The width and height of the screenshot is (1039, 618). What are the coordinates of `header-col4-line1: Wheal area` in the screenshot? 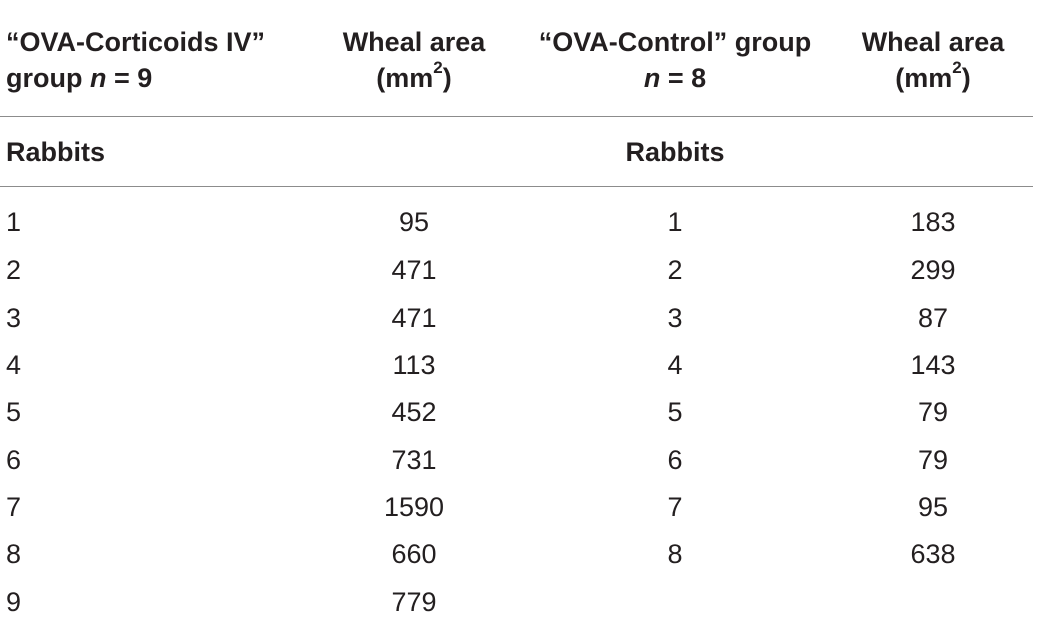 It's located at (933, 42).